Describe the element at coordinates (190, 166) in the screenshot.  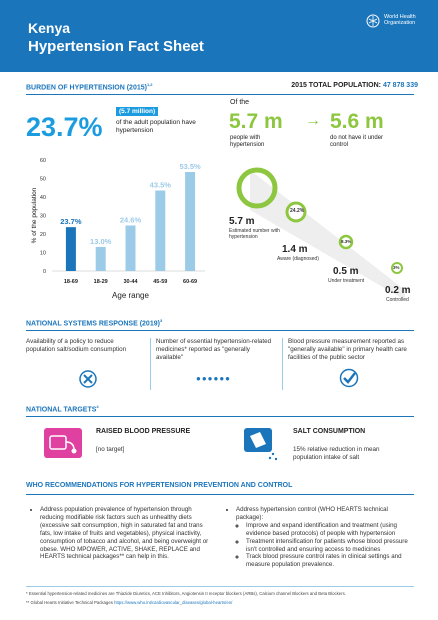
I see `bar-value-label: 53.5%` at that location.